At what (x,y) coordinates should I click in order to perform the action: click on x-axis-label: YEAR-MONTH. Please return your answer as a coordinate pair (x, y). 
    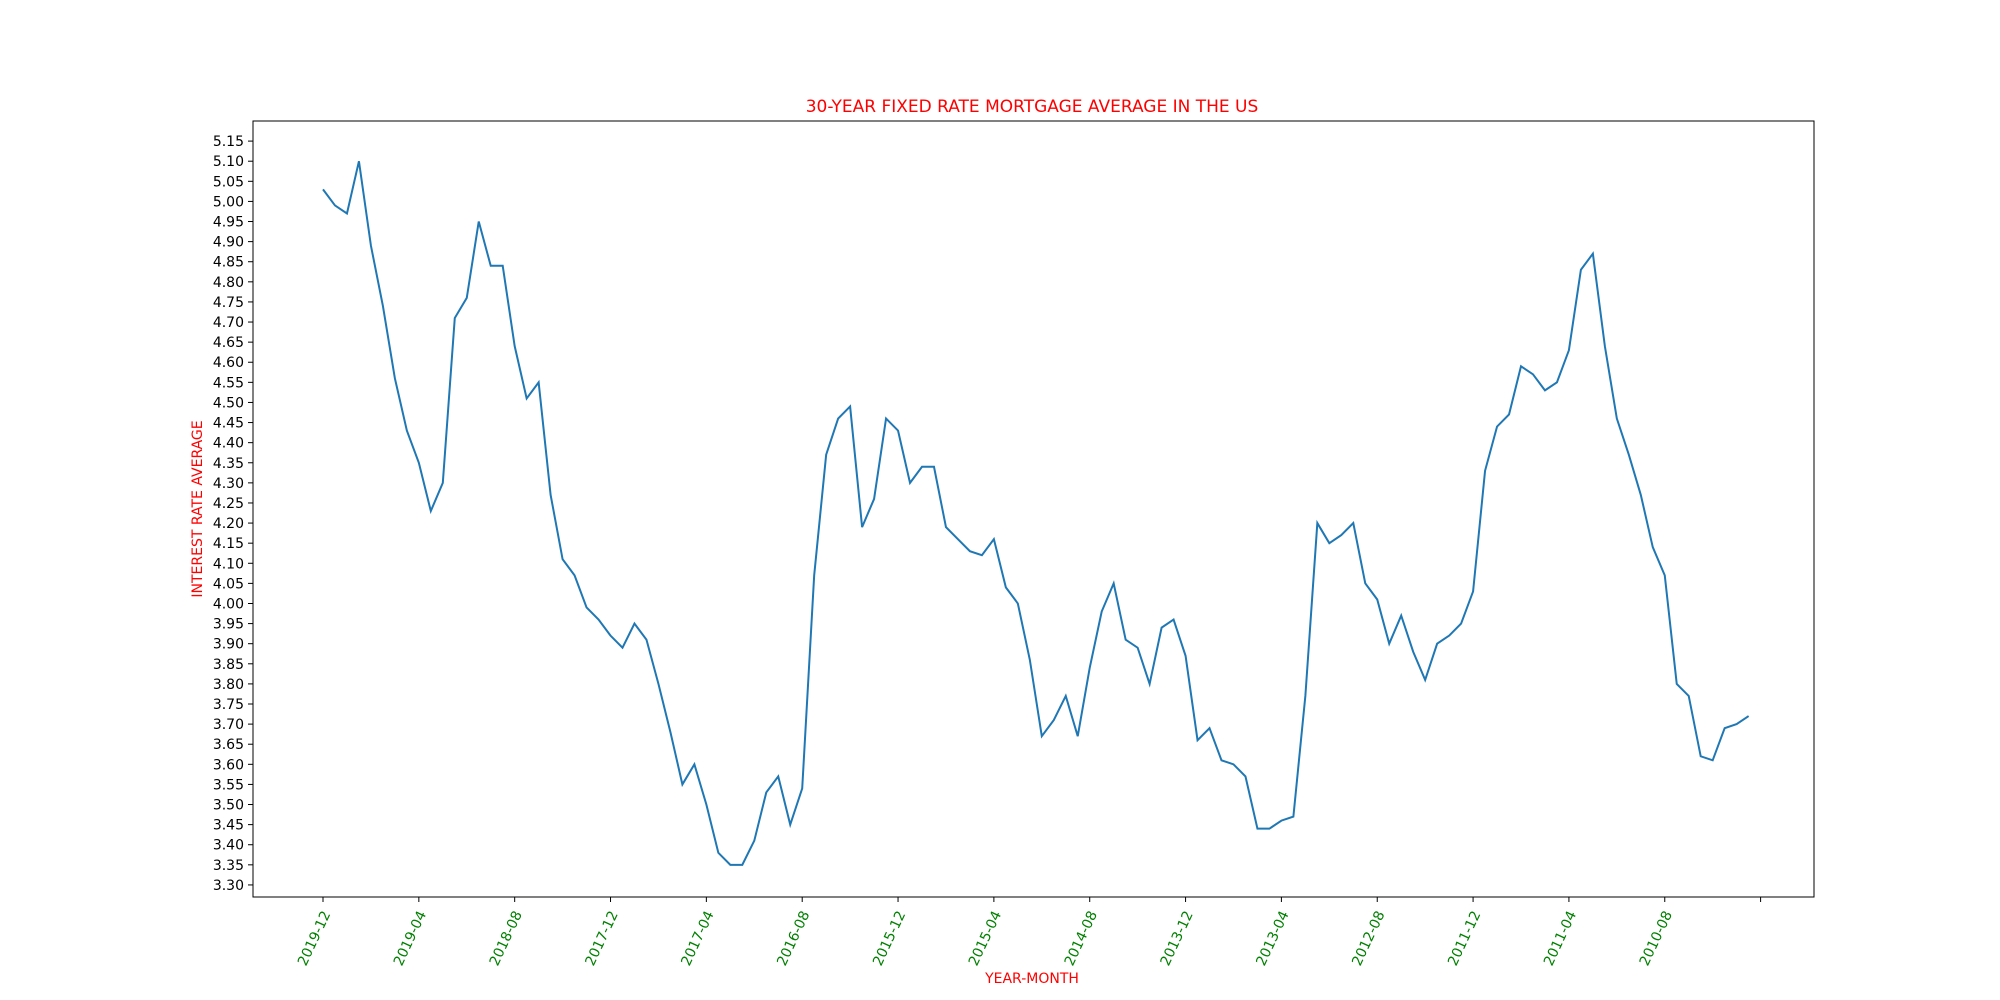
    Looking at the image, I should click on (1031, 979).